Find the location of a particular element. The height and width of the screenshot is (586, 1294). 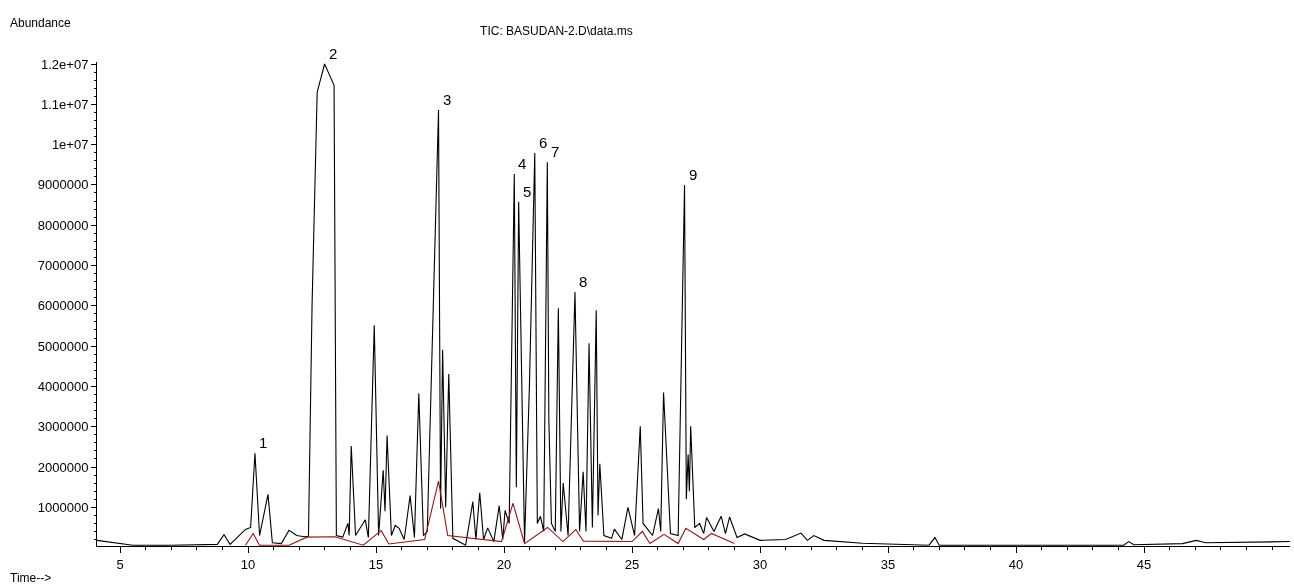

y-tick-label: 1.1e+07 is located at coordinates (65, 104).